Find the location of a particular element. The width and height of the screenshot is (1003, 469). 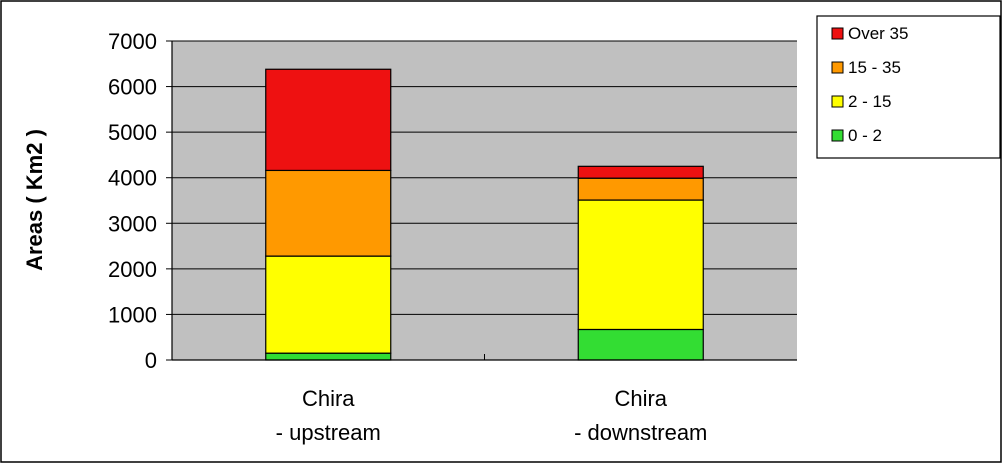

x-tick-label: - upstream is located at coordinates (328, 432).